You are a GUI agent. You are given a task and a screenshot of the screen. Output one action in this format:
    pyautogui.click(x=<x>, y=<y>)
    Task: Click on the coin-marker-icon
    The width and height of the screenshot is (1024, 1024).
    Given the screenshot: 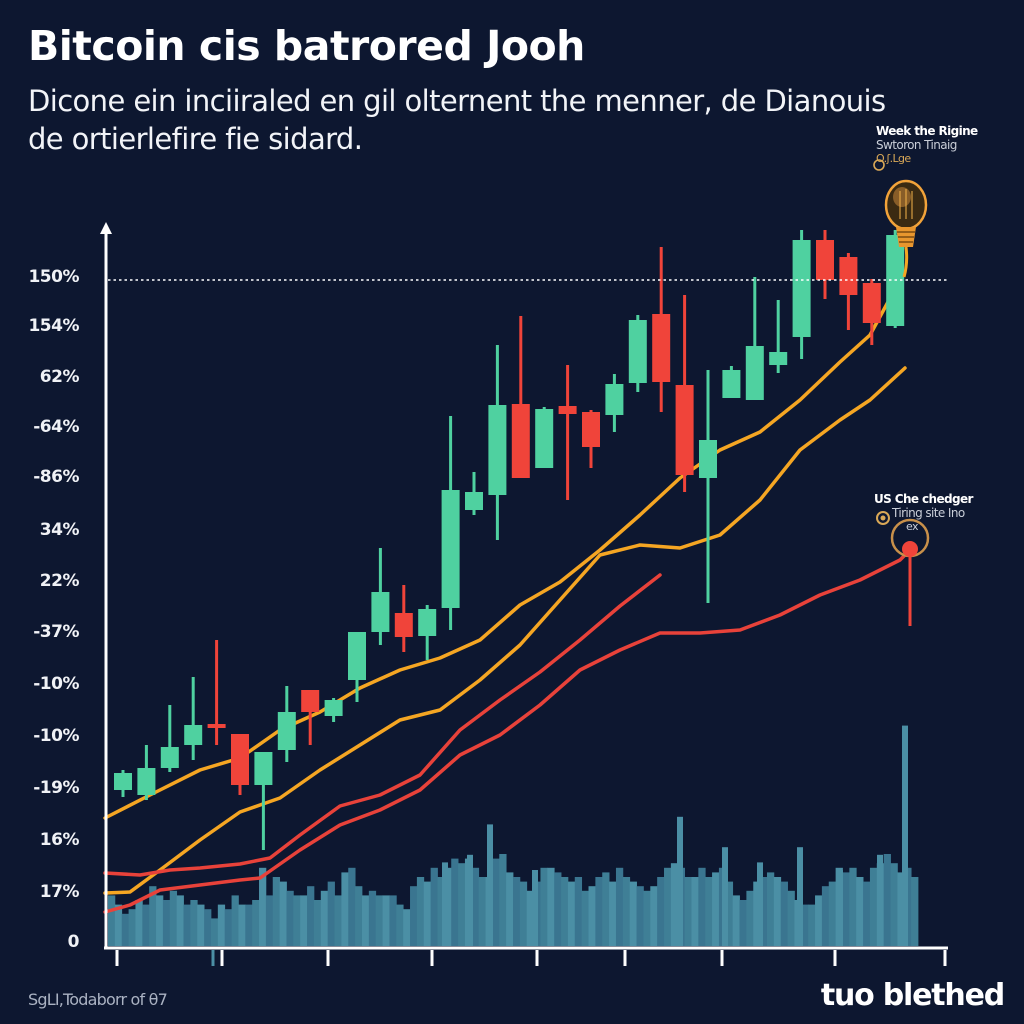 What is the action you would take?
    pyautogui.click(x=903, y=568)
    